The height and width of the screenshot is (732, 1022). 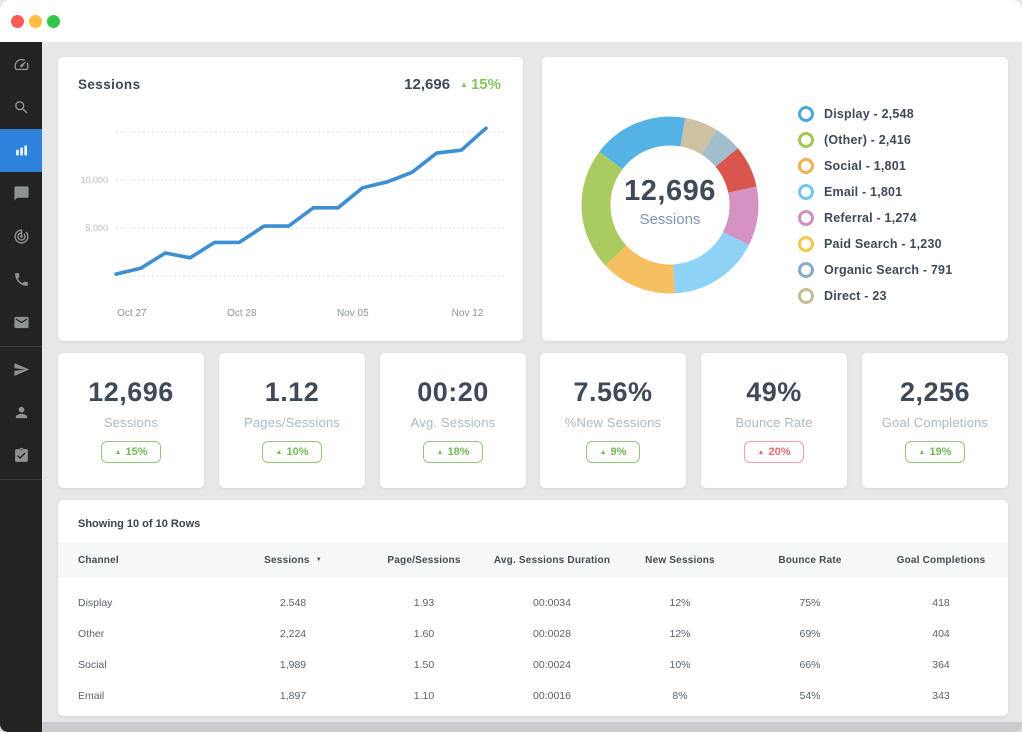 I want to click on sidebar-item-dashboard, so click(x=21, y=64).